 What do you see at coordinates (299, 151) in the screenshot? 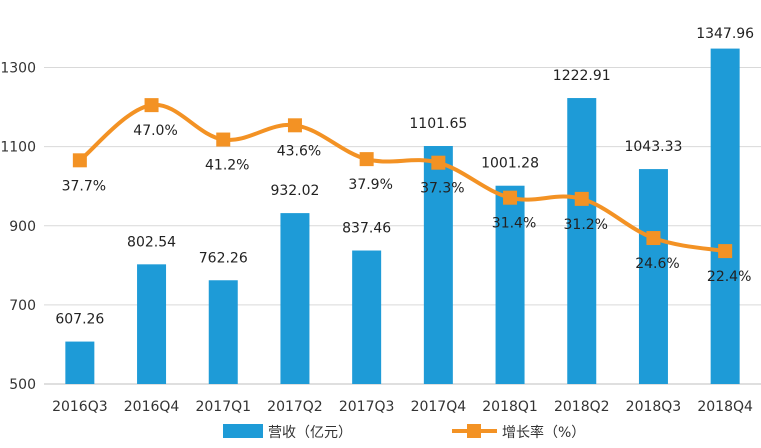
I see `growth-label-2017Q2: 43.6%` at bounding box center [299, 151].